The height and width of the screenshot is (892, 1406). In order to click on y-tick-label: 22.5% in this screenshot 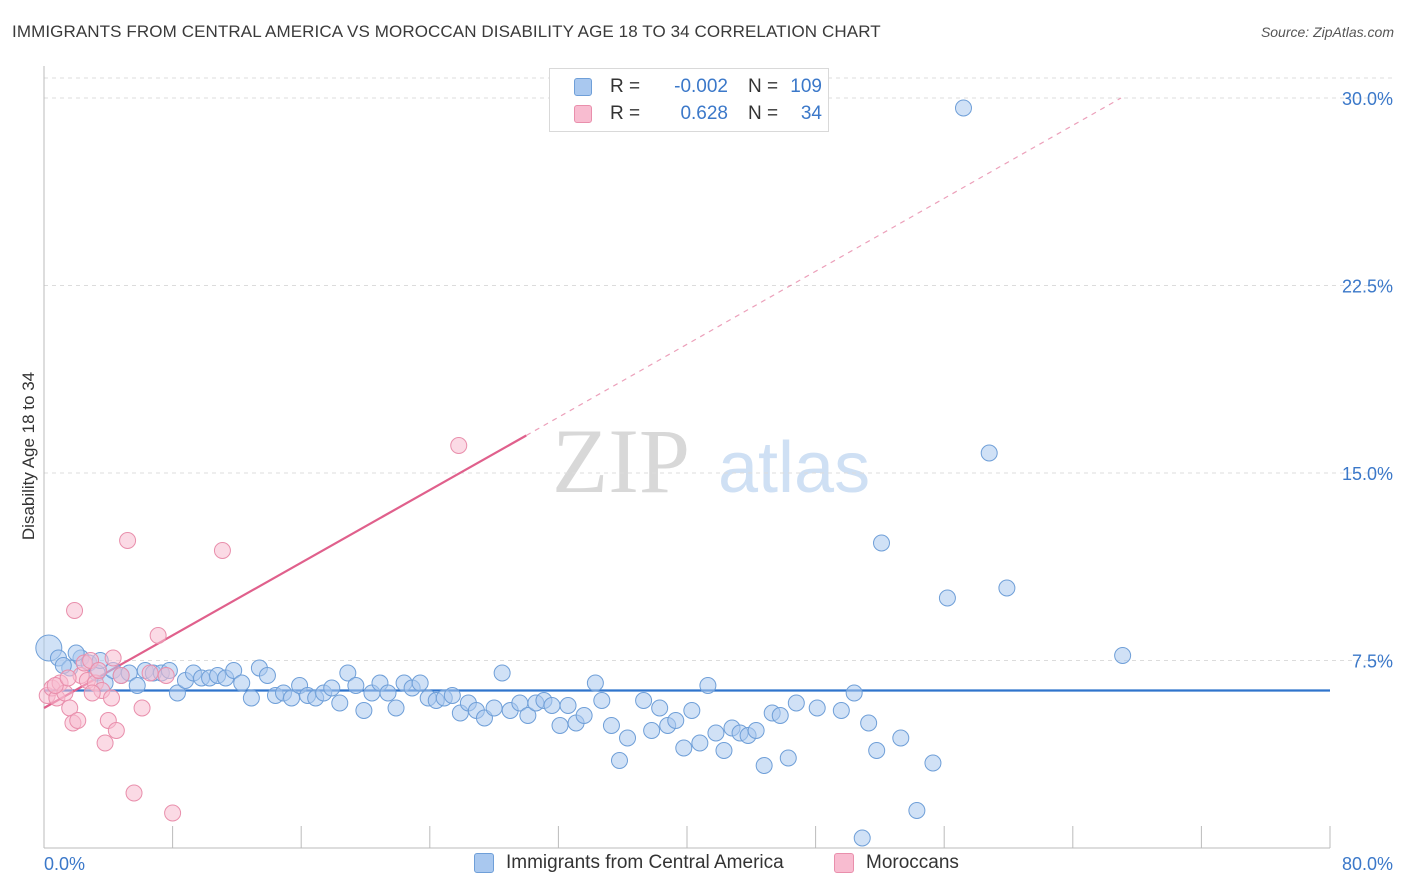, I will do `click(1367, 287)`.